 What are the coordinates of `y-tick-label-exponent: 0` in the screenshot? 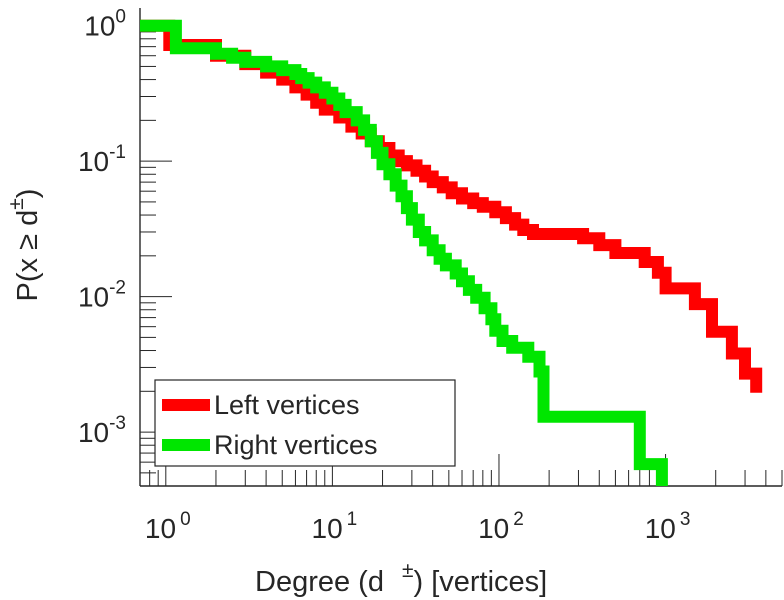 It's located at (120, 17).